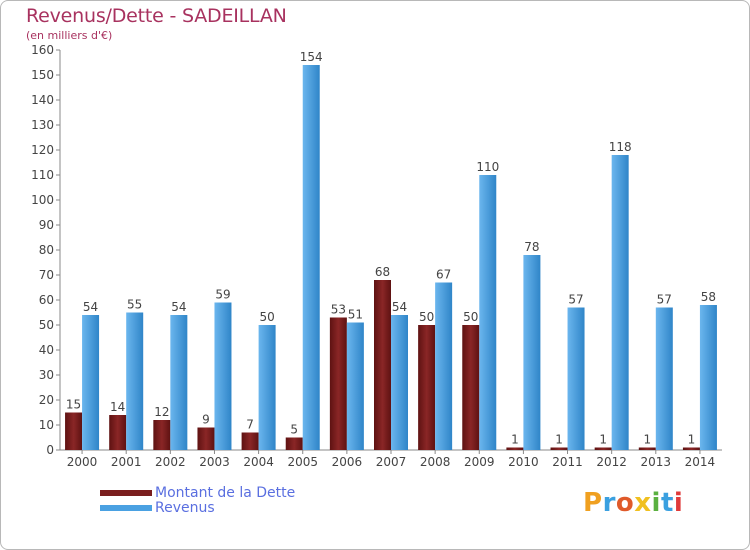  What do you see at coordinates (69, 35) in the screenshot?
I see `chart-subtitle: (en milliers d'€)` at bounding box center [69, 35].